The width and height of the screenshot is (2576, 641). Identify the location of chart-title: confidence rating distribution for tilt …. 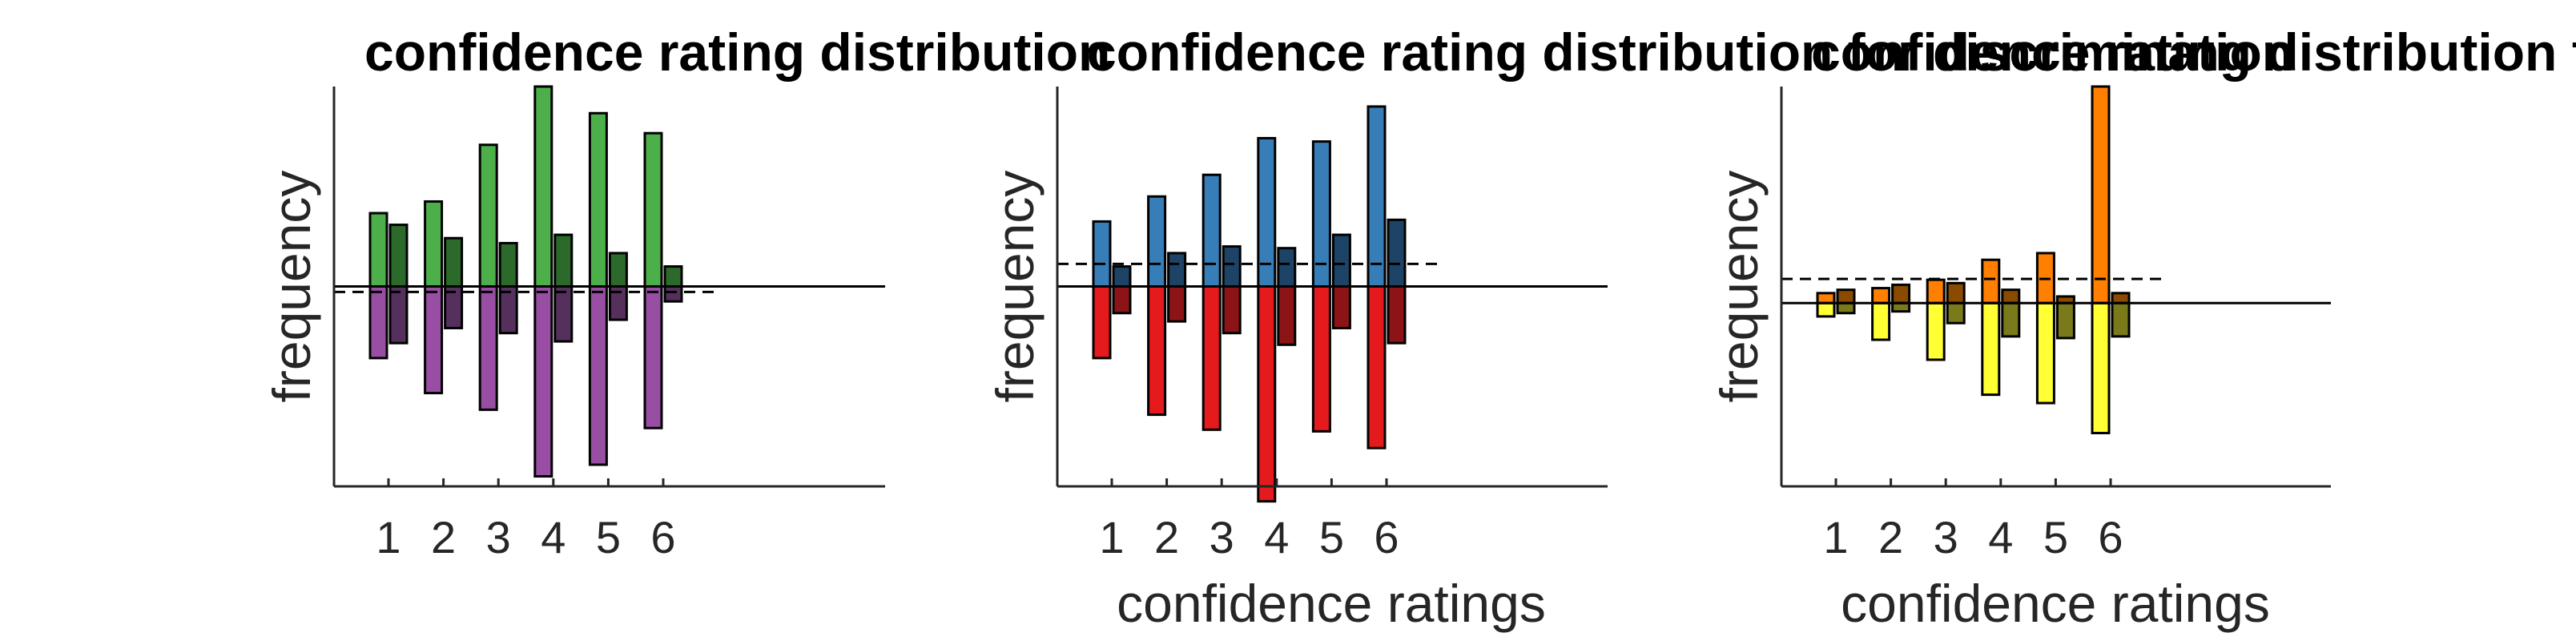
(2193, 52).